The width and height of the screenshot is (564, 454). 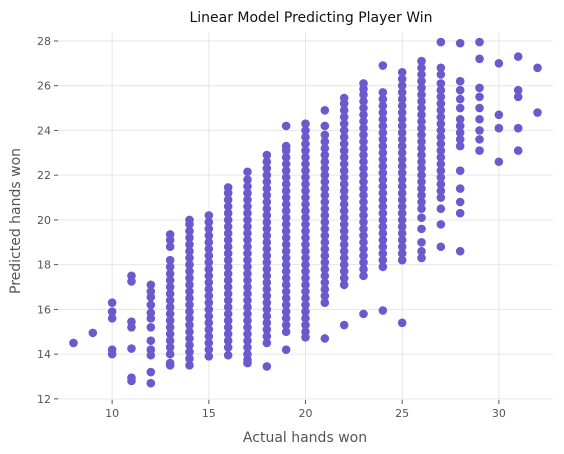 What do you see at coordinates (209, 413) in the screenshot?
I see `x-tick-label: 15` at bounding box center [209, 413].